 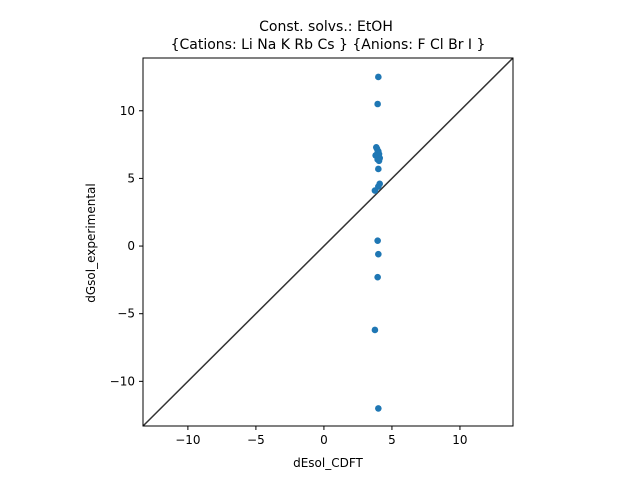 I want to click on x-tick-label: 5, so click(x=392, y=440).